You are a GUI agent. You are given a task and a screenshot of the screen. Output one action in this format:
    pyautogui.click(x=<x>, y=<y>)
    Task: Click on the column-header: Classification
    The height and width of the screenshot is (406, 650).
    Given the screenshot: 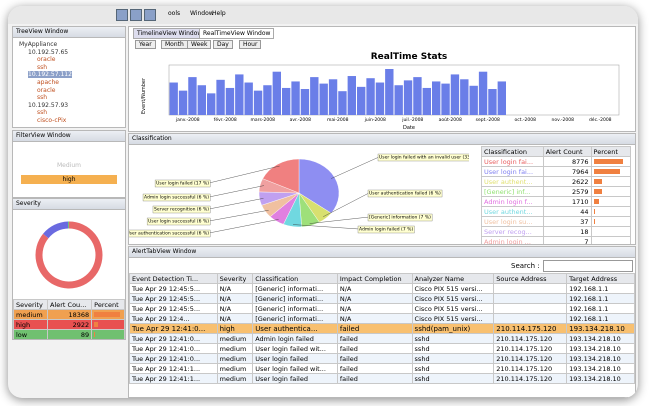 What is the action you would take?
    pyautogui.click(x=295, y=278)
    